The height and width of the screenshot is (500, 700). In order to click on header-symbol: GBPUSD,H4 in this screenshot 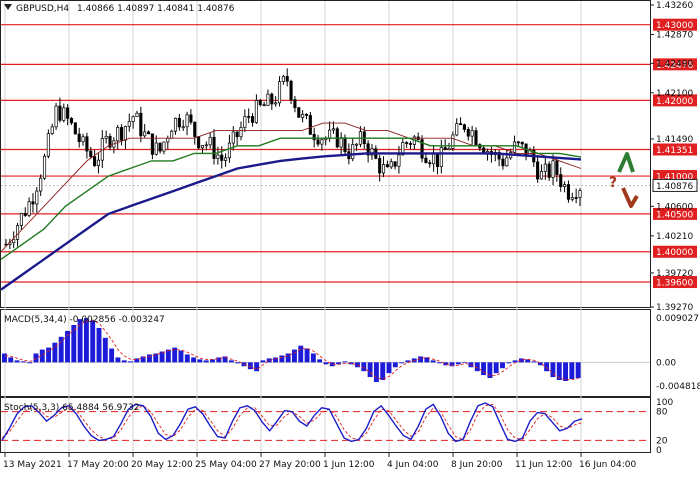, I will do `click(42, 9)`.